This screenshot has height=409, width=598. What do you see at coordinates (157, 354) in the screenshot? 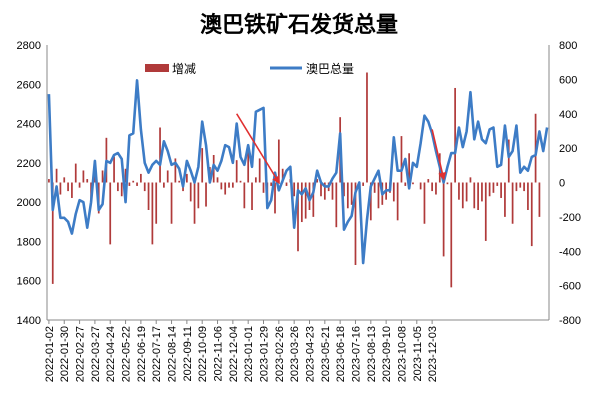
I see `x-tick-label: 2022-07-17` at bounding box center [157, 354].